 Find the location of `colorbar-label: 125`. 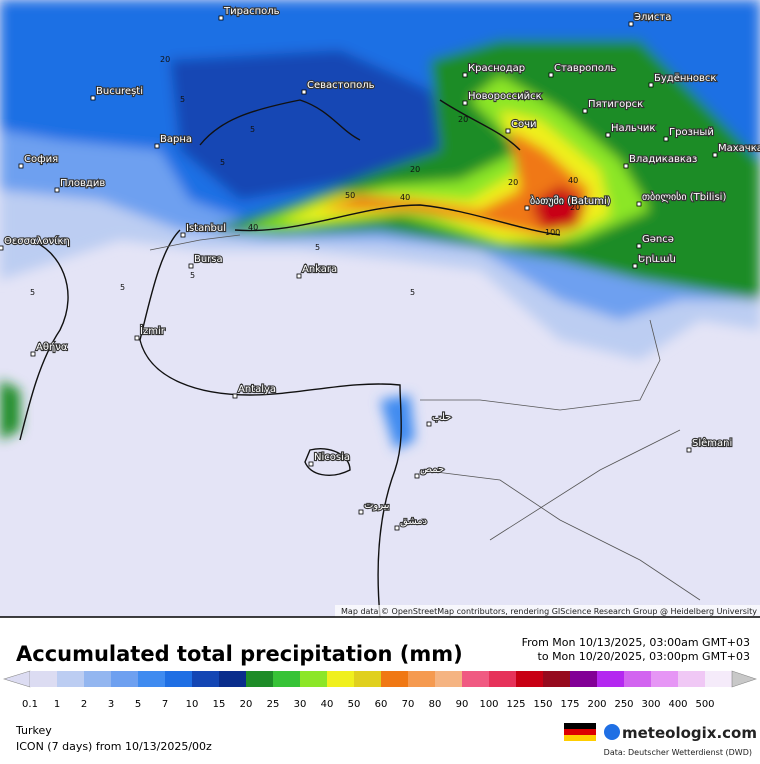

colorbar-label: 125 is located at coordinates (515, 704).